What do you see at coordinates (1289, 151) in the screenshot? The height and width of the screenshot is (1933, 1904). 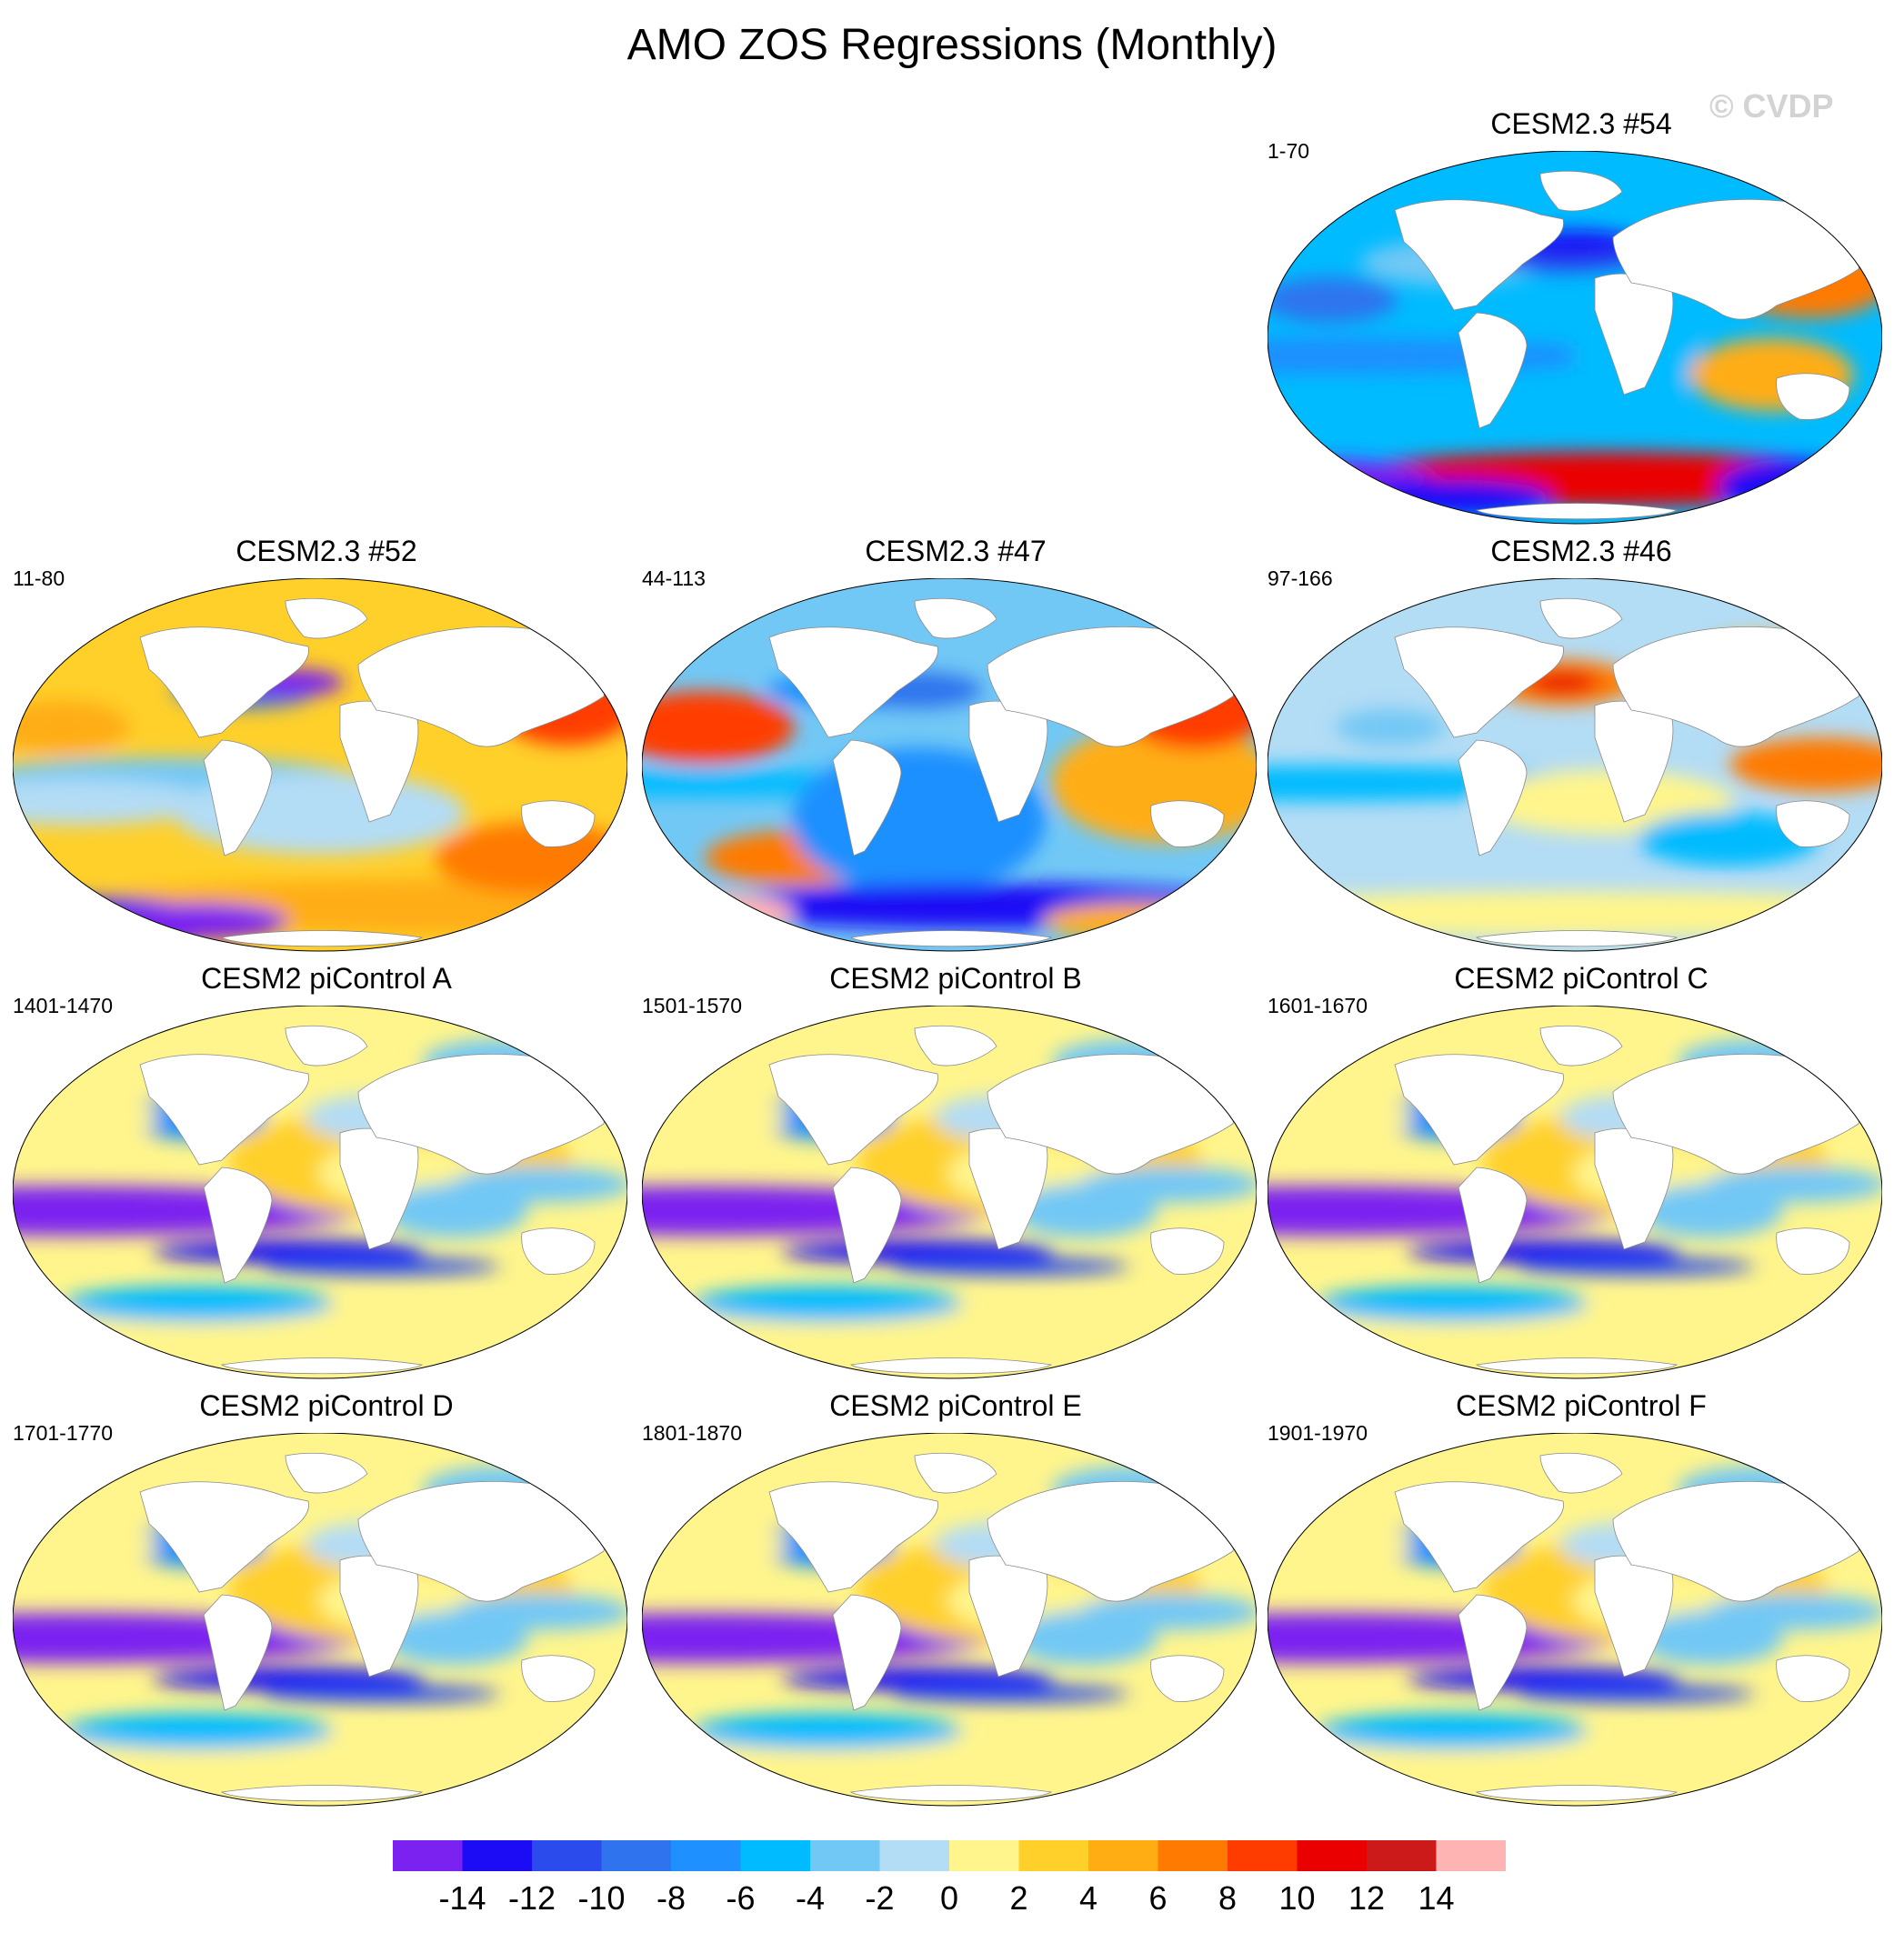 I see `panel-years: 1-70` at bounding box center [1289, 151].